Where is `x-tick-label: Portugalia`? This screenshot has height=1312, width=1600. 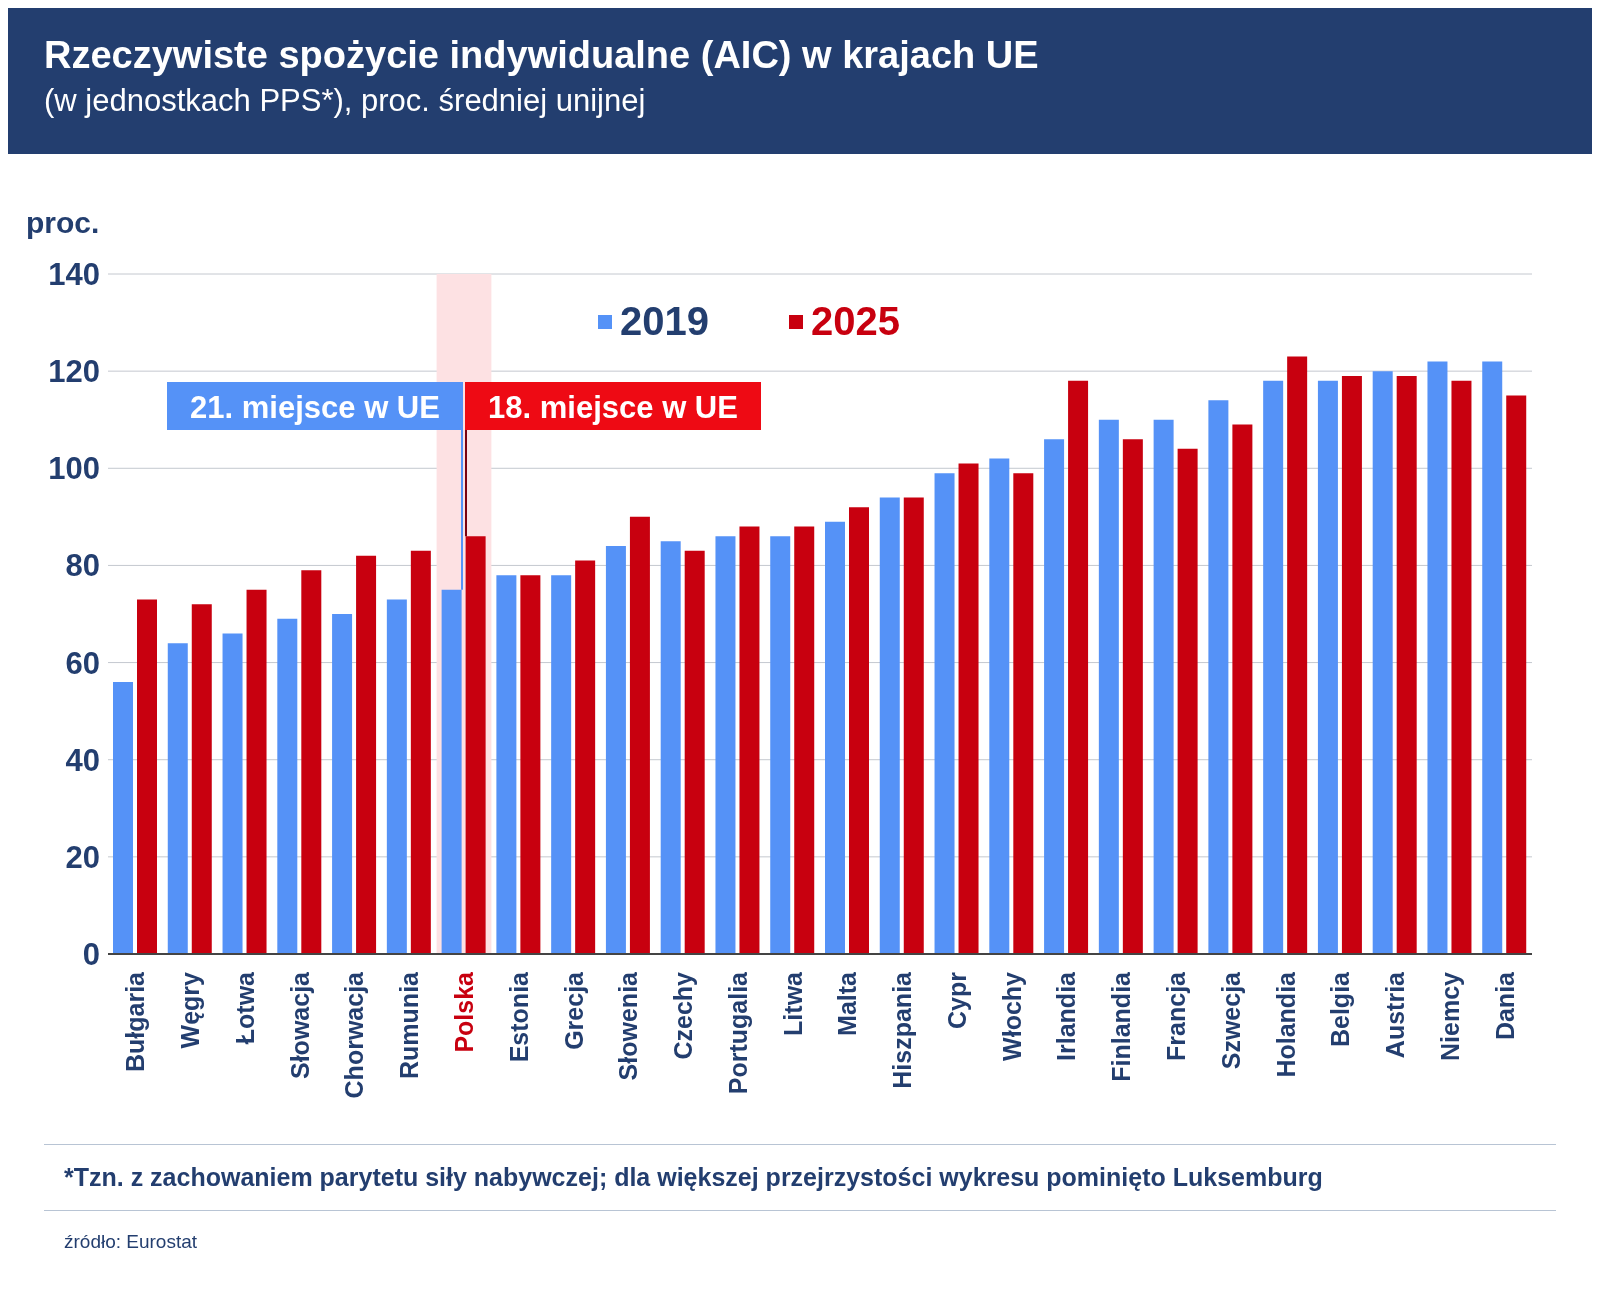 x-tick-label: Portugalia is located at coordinates (737, 1032).